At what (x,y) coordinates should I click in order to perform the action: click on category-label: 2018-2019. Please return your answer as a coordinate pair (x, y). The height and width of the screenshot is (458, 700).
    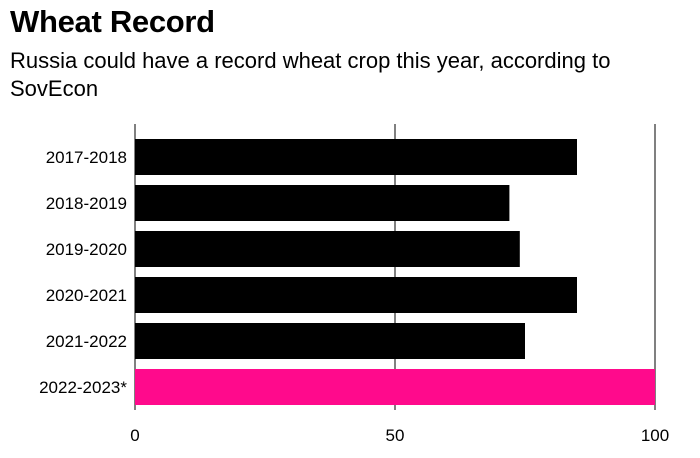
    Looking at the image, I should click on (86, 203).